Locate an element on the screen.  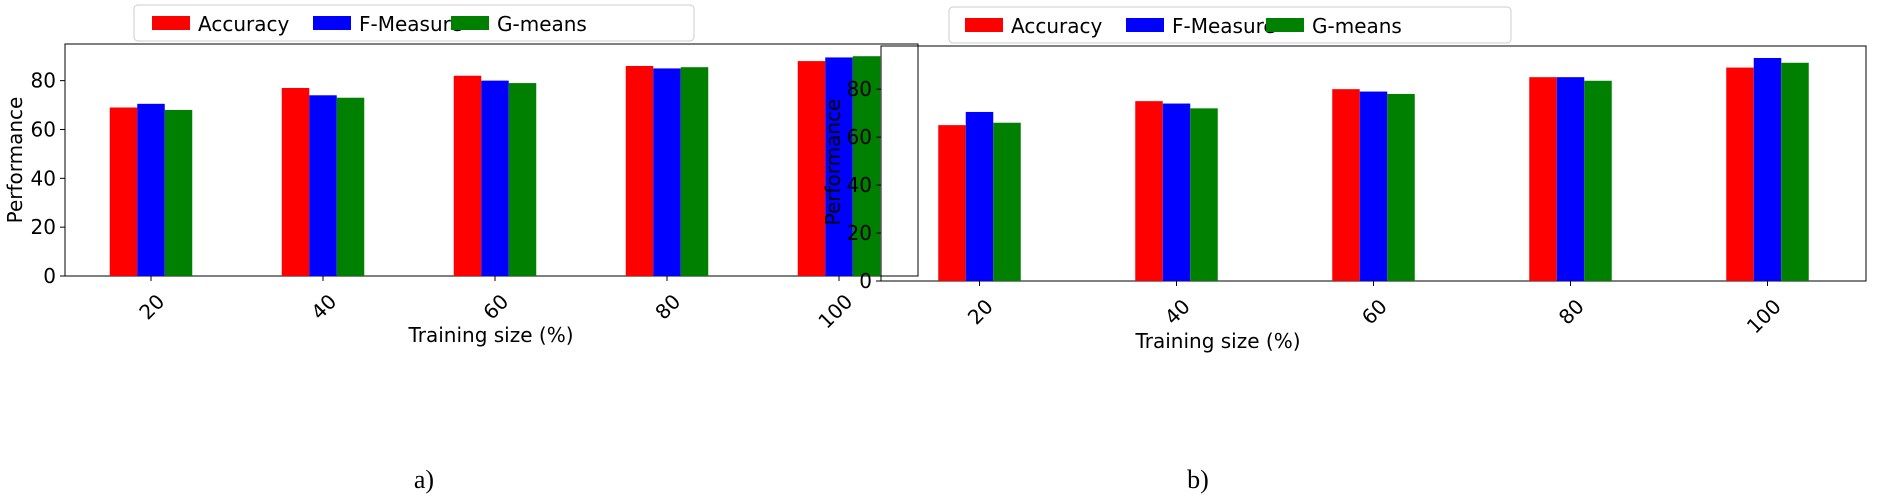
caption-b: b) is located at coordinates (1198, 479).